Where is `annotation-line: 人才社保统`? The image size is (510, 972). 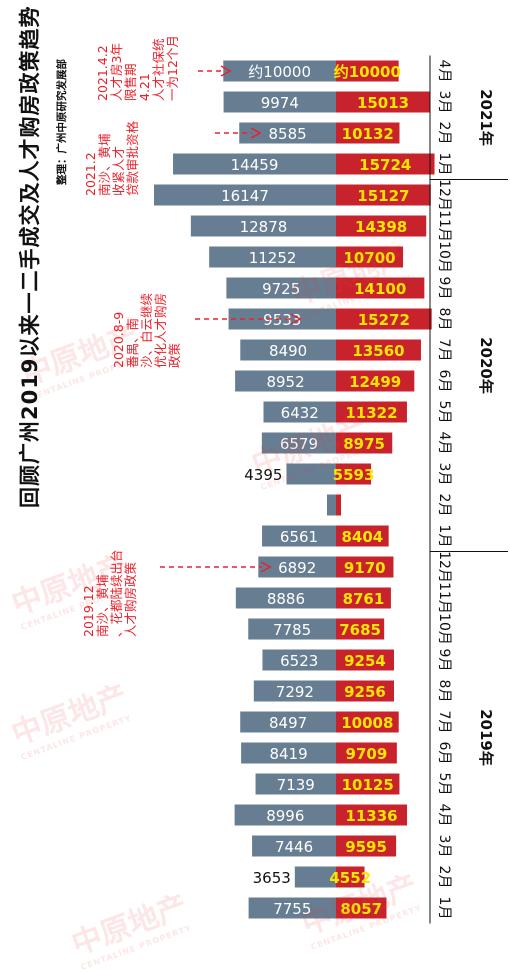
annotation-line: 人才社保统 is located at coordinates (158, 69).